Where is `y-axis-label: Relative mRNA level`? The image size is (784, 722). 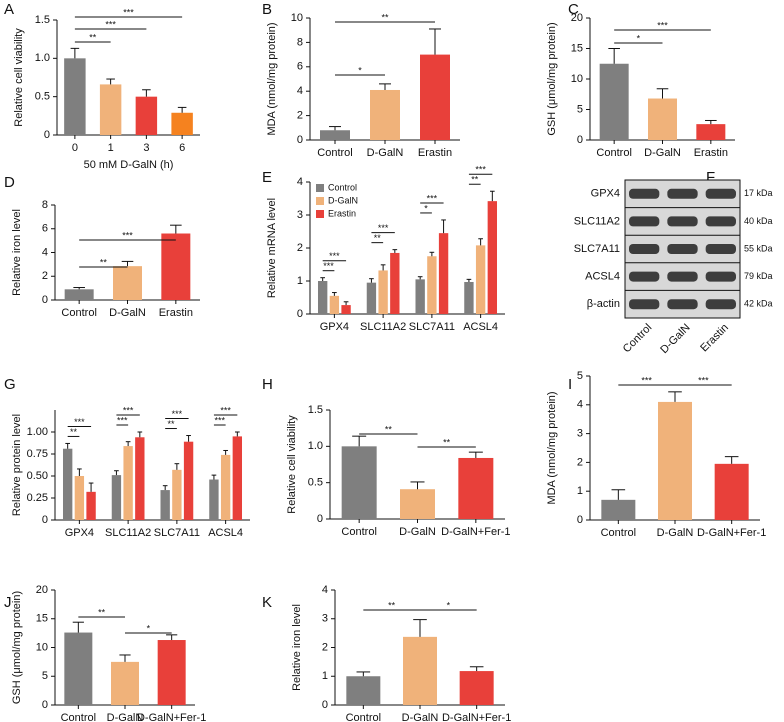
y-axis-label: Relative mRNA level is located at coordinates (272, 248).